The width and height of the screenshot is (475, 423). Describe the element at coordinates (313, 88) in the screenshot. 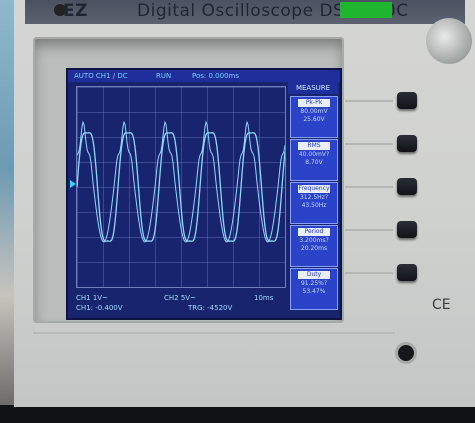

I see `measure-title: MEASURE` at that location.